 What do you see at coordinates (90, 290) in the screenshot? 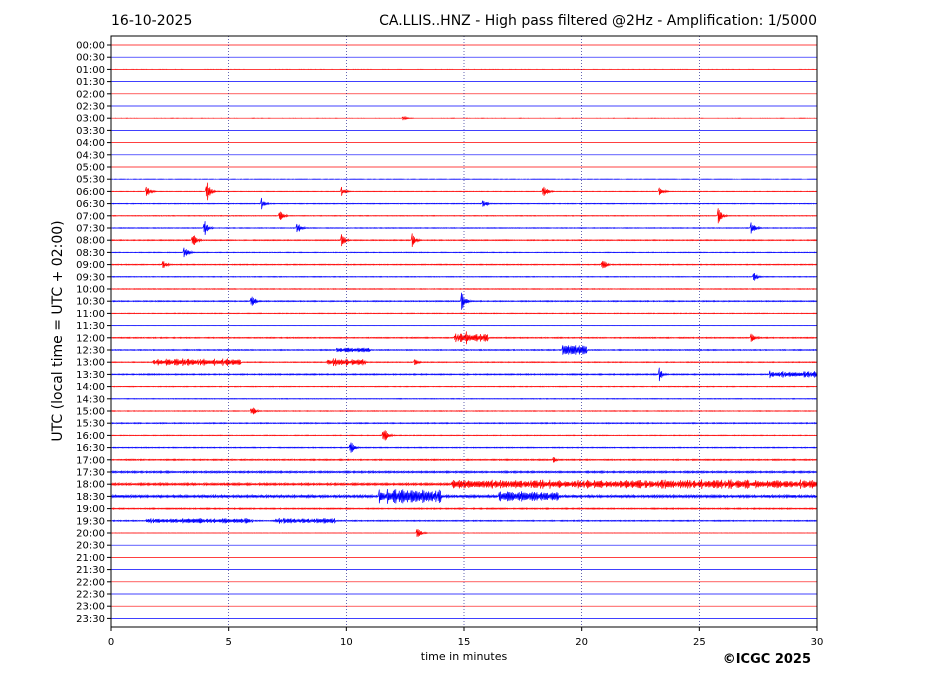
I see `row-time-label: 10:00` at bounding box center [90, 290].